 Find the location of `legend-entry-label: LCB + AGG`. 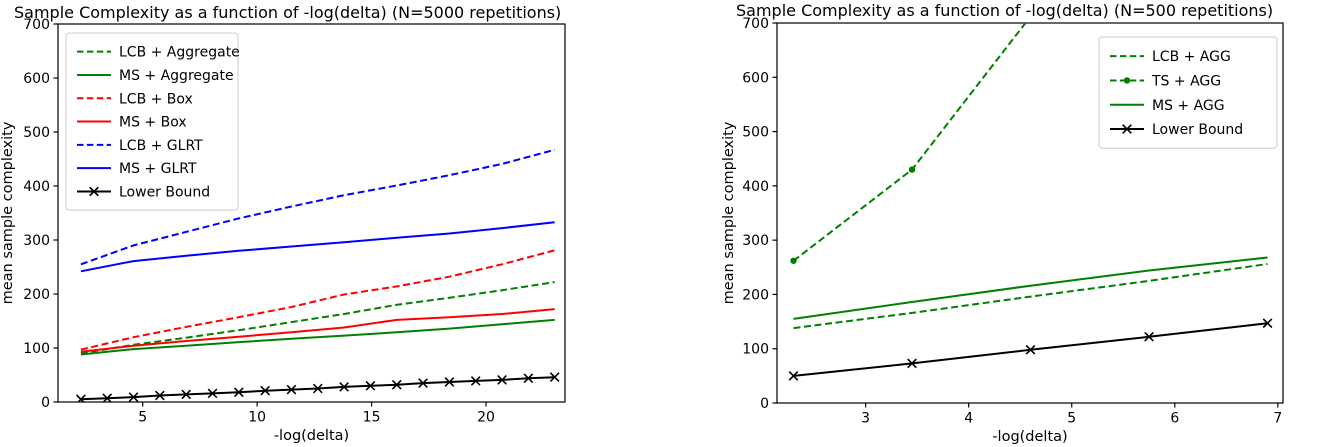

legend-entry-label: LCB + AGG is located at coordinates (1191, 57).